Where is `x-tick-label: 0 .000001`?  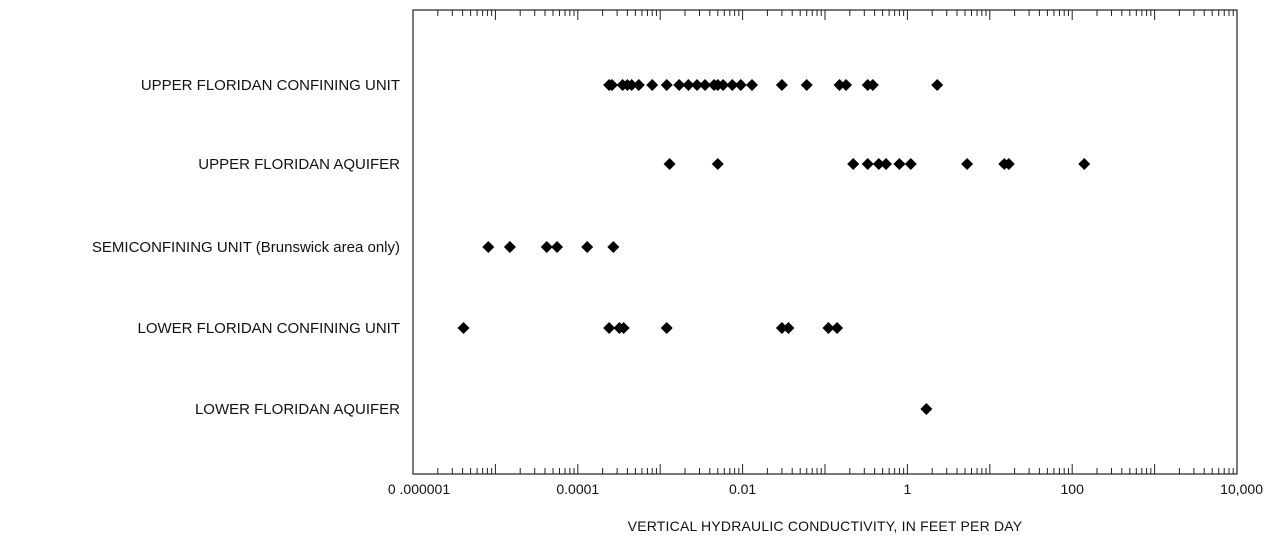
x-tick-label: 0 .000001 is located at coordinates (419, 489).